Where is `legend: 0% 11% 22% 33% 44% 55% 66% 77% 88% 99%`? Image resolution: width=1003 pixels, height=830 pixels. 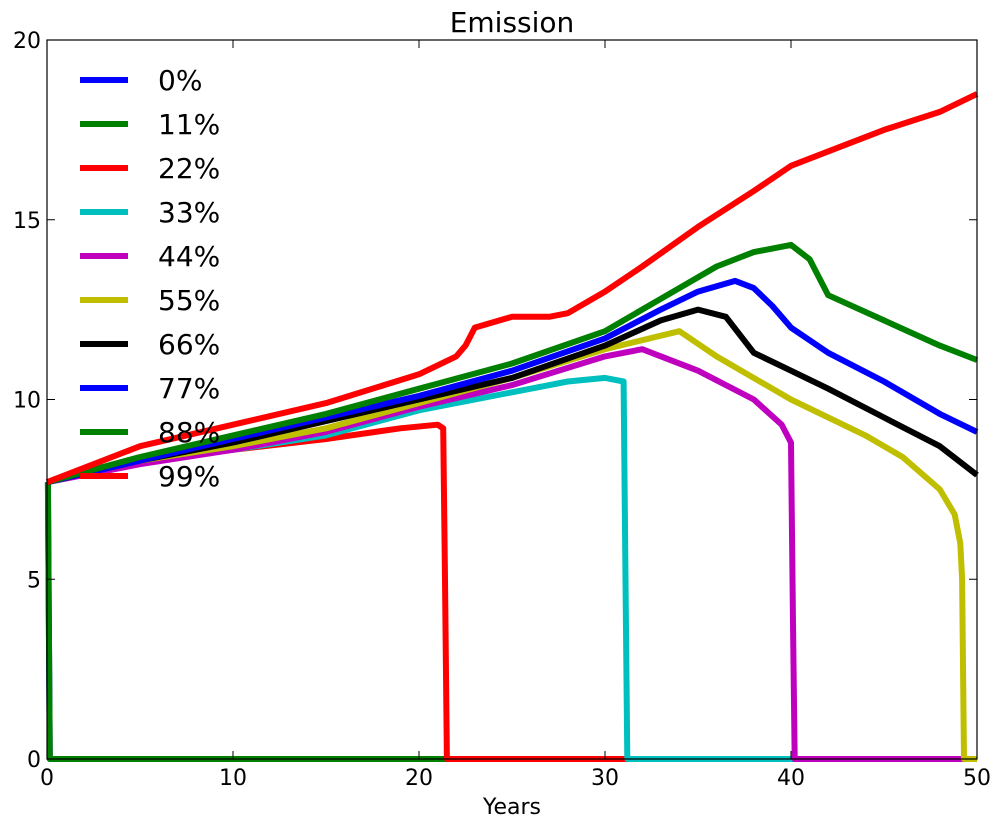
legend: 0% 11% 22% 33% 44% 55% 66% 77% 88% 99% is located at coordinates (150, 278).